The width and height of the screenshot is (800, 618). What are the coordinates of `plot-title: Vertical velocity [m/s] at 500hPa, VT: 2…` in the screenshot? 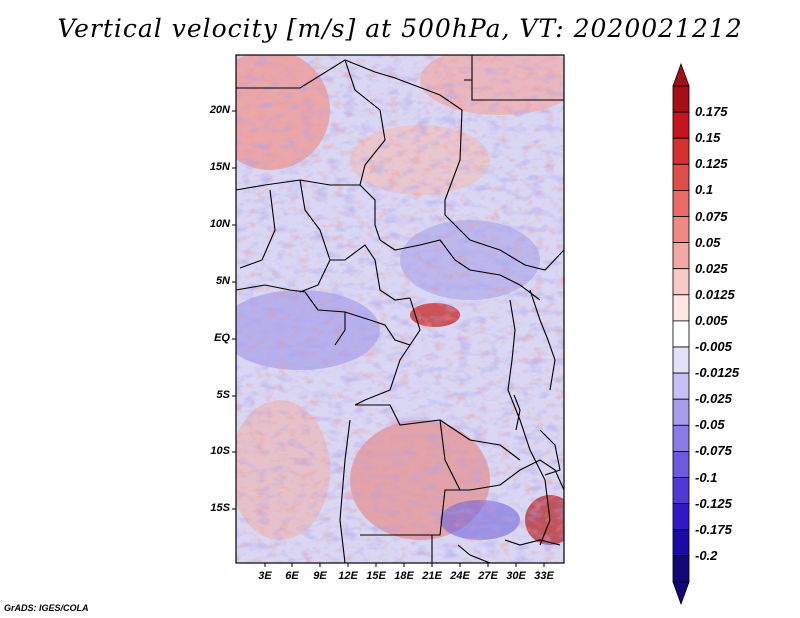 It's located at (400, 28).